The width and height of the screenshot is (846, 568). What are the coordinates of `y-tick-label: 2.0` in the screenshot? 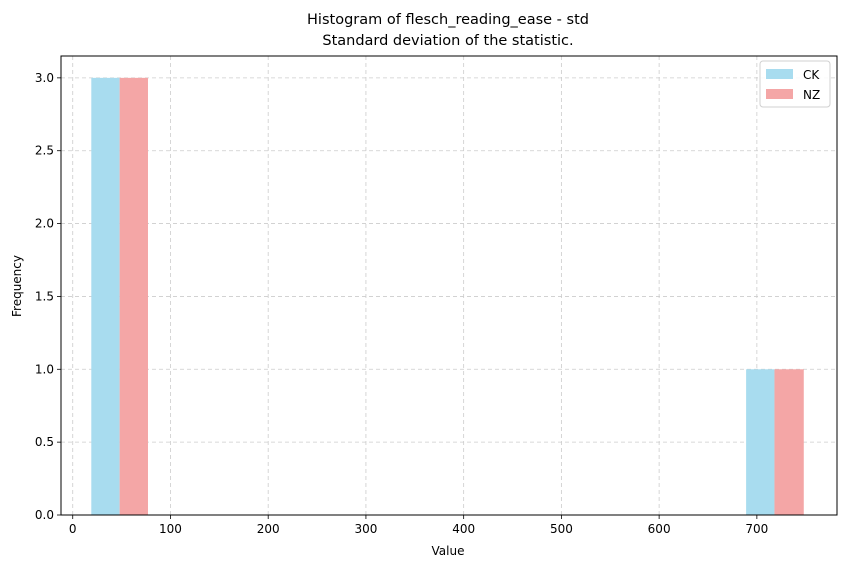 It's located at (44, 224).